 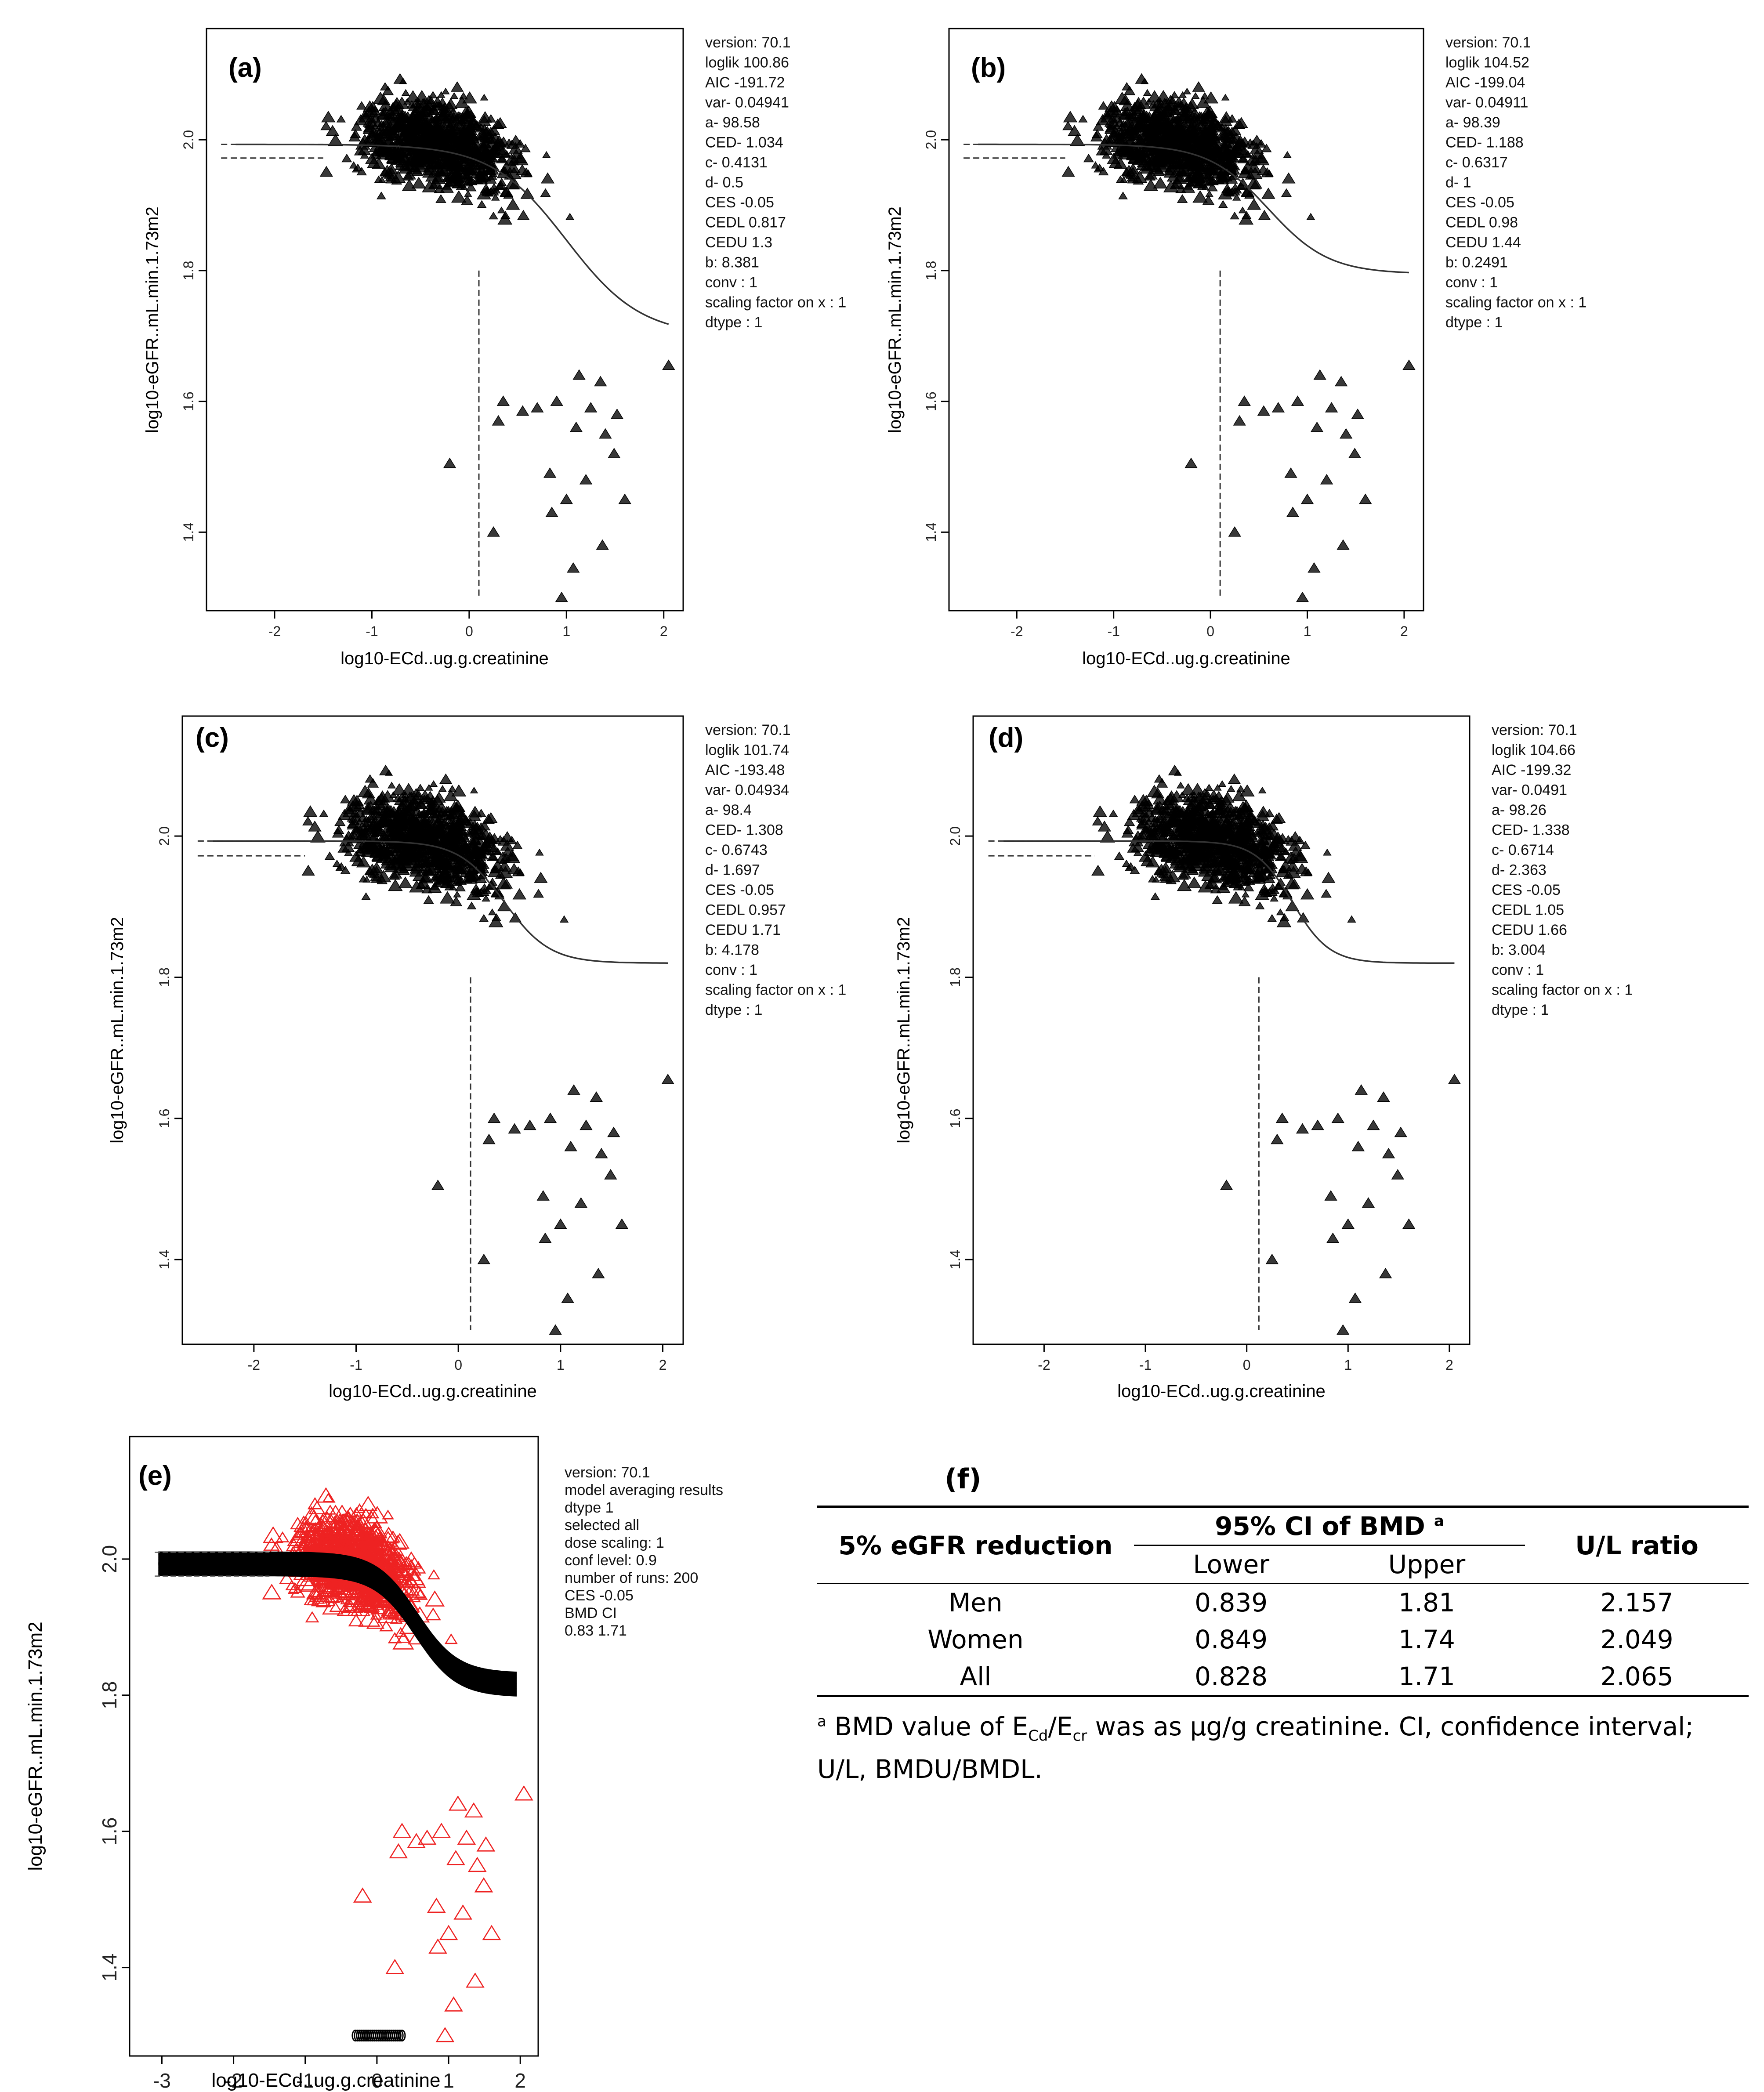 I want to click on panel-label: (d), so click(x=1006, y=738).